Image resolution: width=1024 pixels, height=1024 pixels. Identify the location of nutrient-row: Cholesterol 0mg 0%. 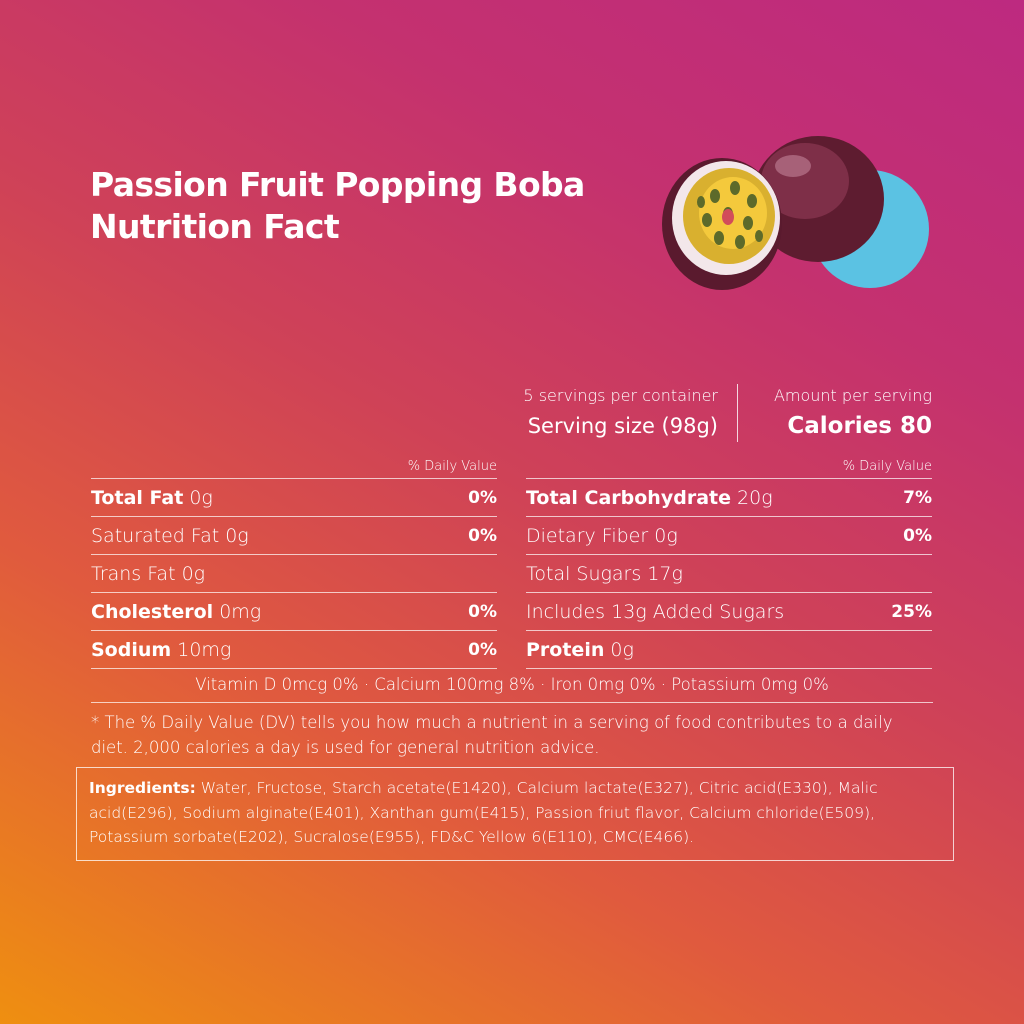
(294, 612).